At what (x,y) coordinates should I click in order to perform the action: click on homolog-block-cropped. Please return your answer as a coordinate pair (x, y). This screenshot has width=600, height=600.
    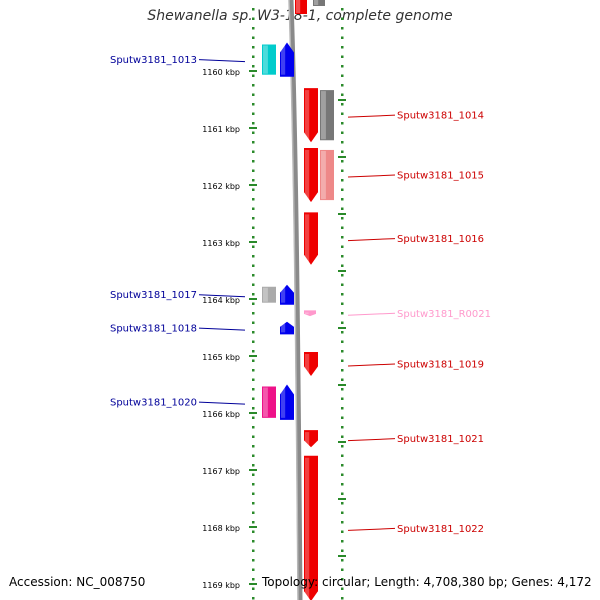
    Looking at the image, I should click on (319, 3).